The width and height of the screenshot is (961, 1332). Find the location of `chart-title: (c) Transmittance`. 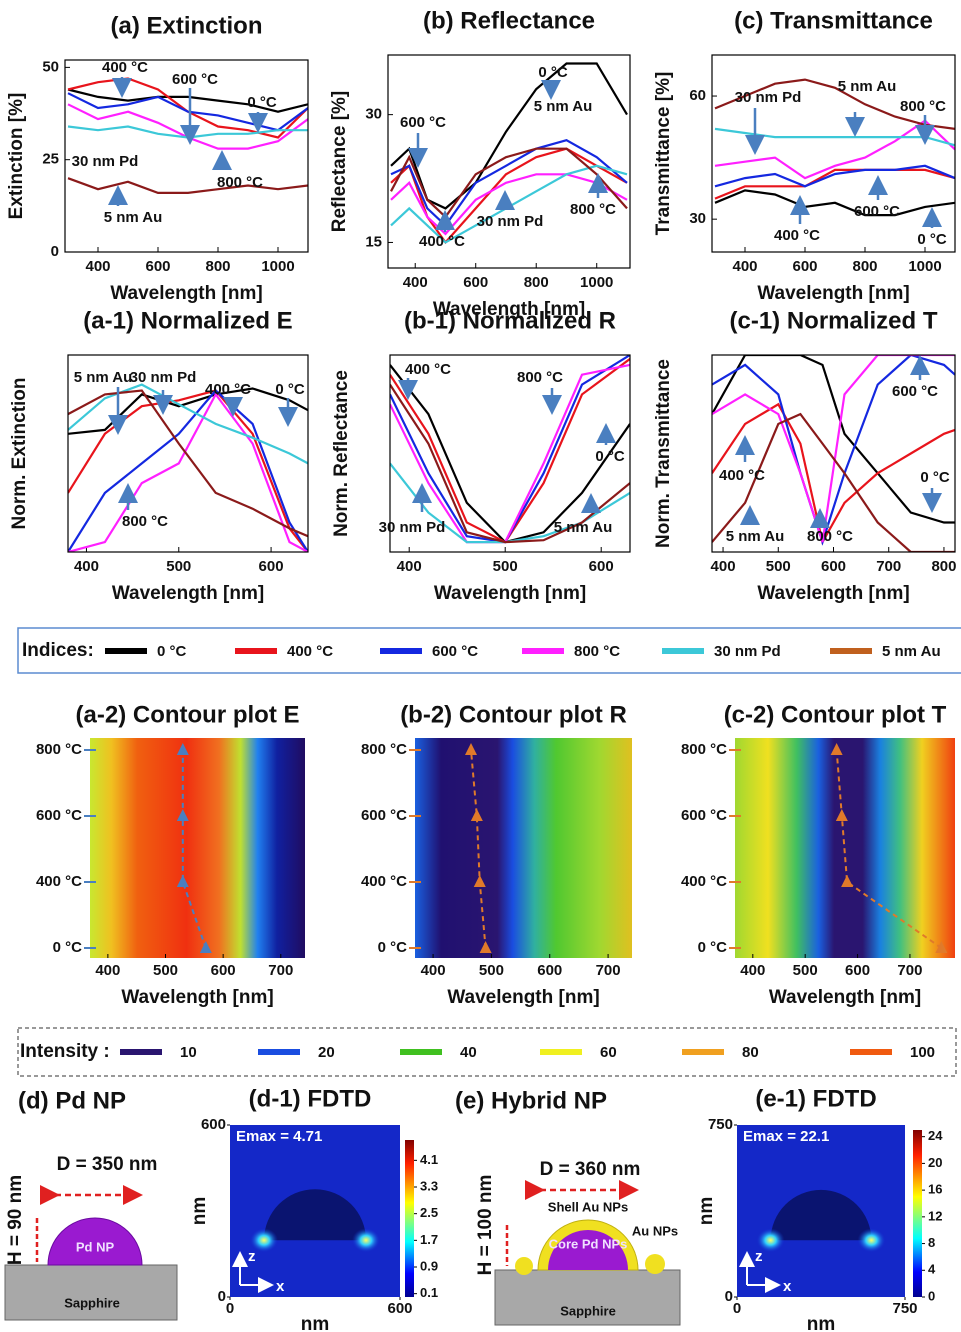

chart-title: (c) Transmittance is located at coordinates (833, 20).